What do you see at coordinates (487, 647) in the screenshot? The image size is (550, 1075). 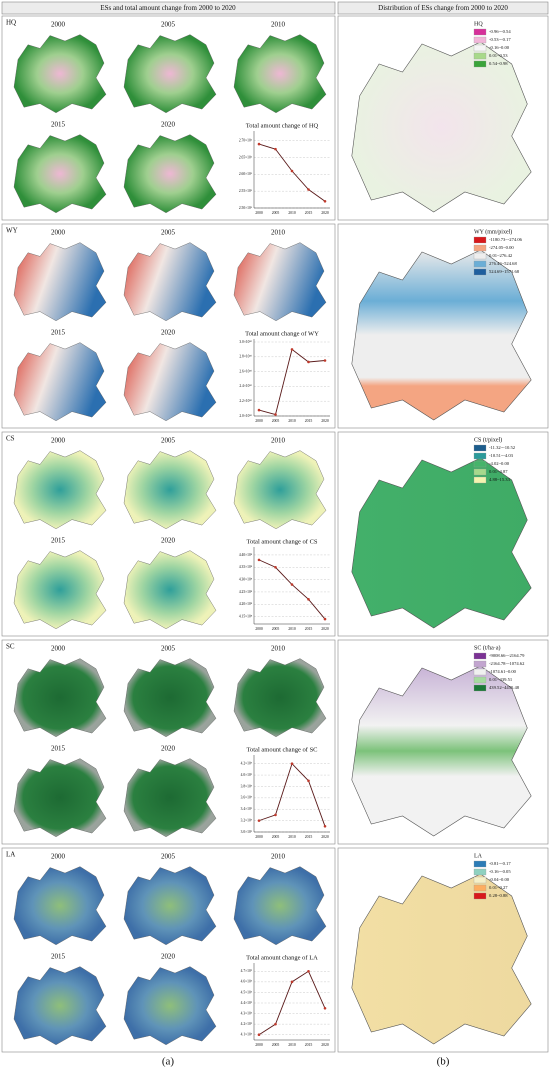 I see `legend-title: SC (t/ha·a)` at bounding box center [487, 647].